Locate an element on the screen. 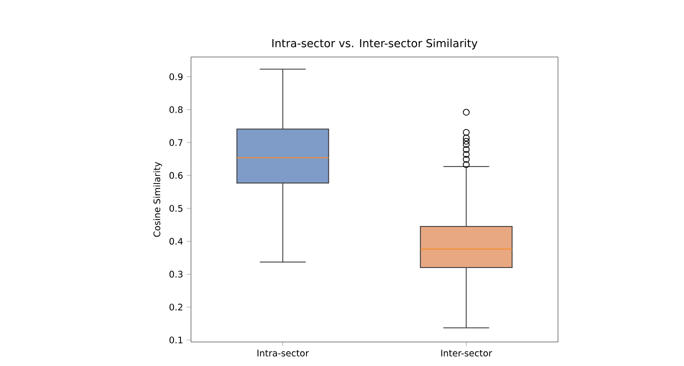 The image size is (684, 366). y-tick-label: 0.4 is located at coordinates (176, 241).